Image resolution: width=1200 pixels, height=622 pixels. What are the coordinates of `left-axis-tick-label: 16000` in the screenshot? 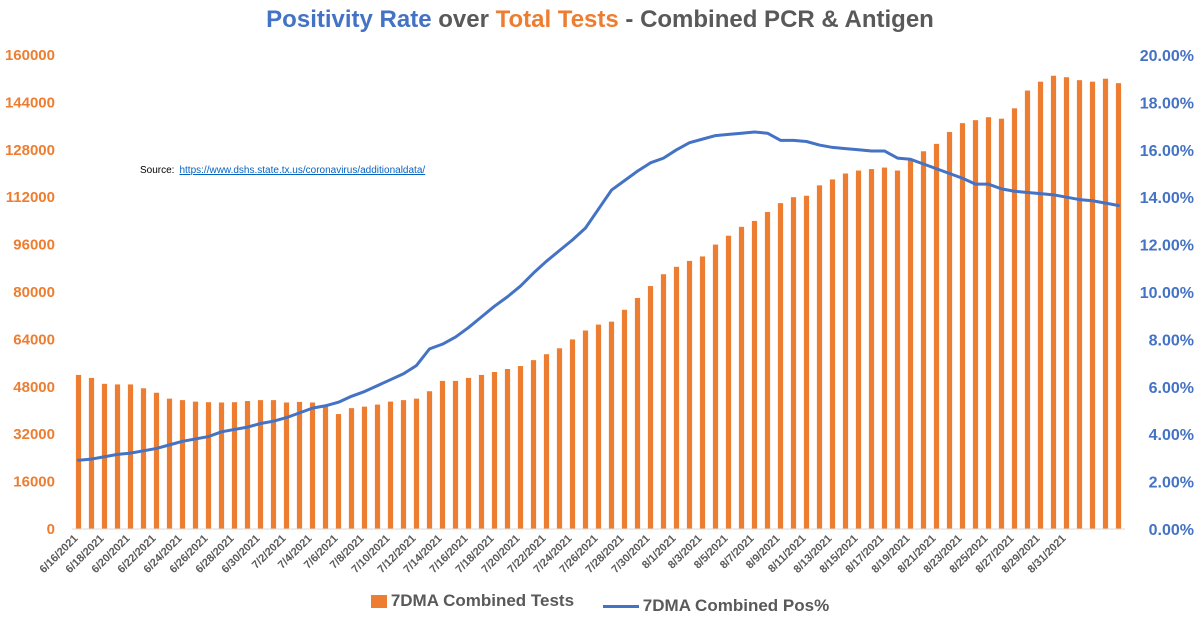 It's located at (34, 482).